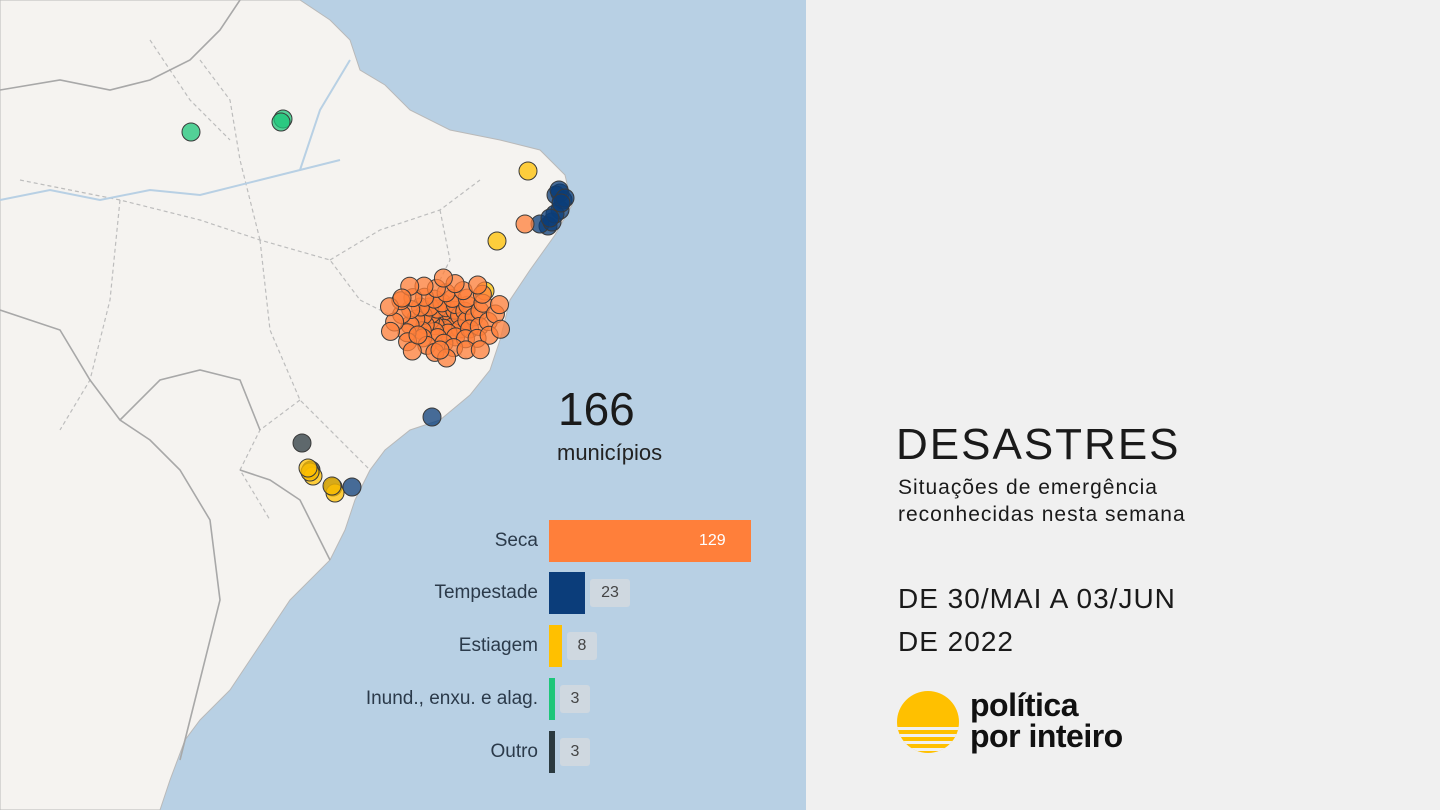 The width and height of the screenshot is (1440, 810). What do you see at coordinates (1024, 705) in the screenshot?
I see `brand-line-1: política` at bounding box center [1024, 705].